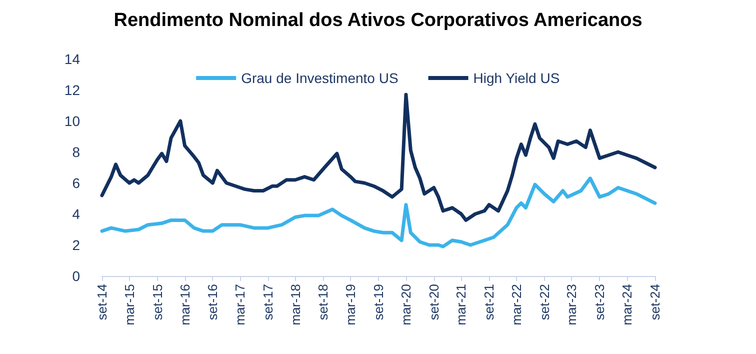 The height and width of the screenshot is (354, 756). What do you see at coordinates (461, 305) in the screenshot?
I see `x-tick-label: mar-21` at bounding box center [461, 305].